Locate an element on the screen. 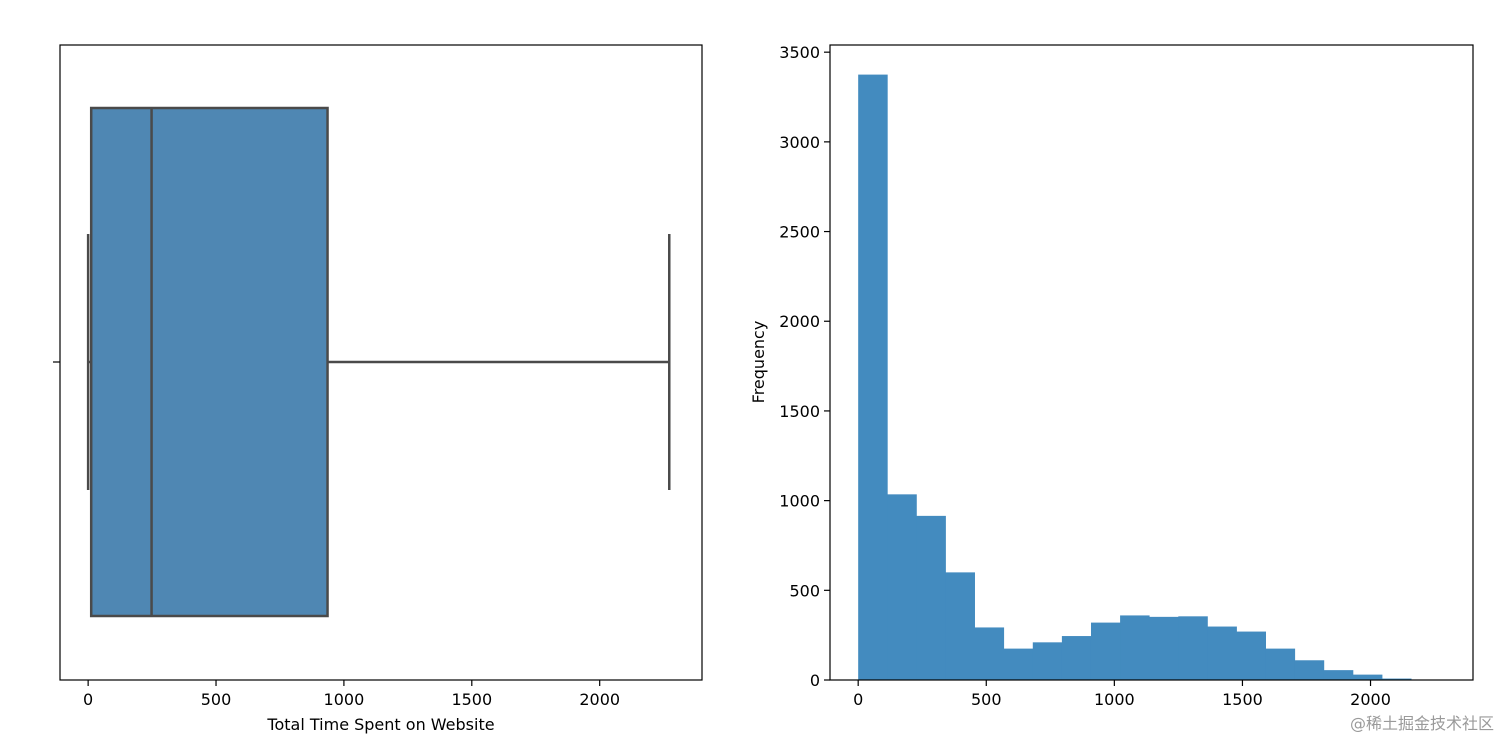 The image size is (1512, 752). watermark: @稀土掘金技术社区 is located at coordinates (1421, 723).